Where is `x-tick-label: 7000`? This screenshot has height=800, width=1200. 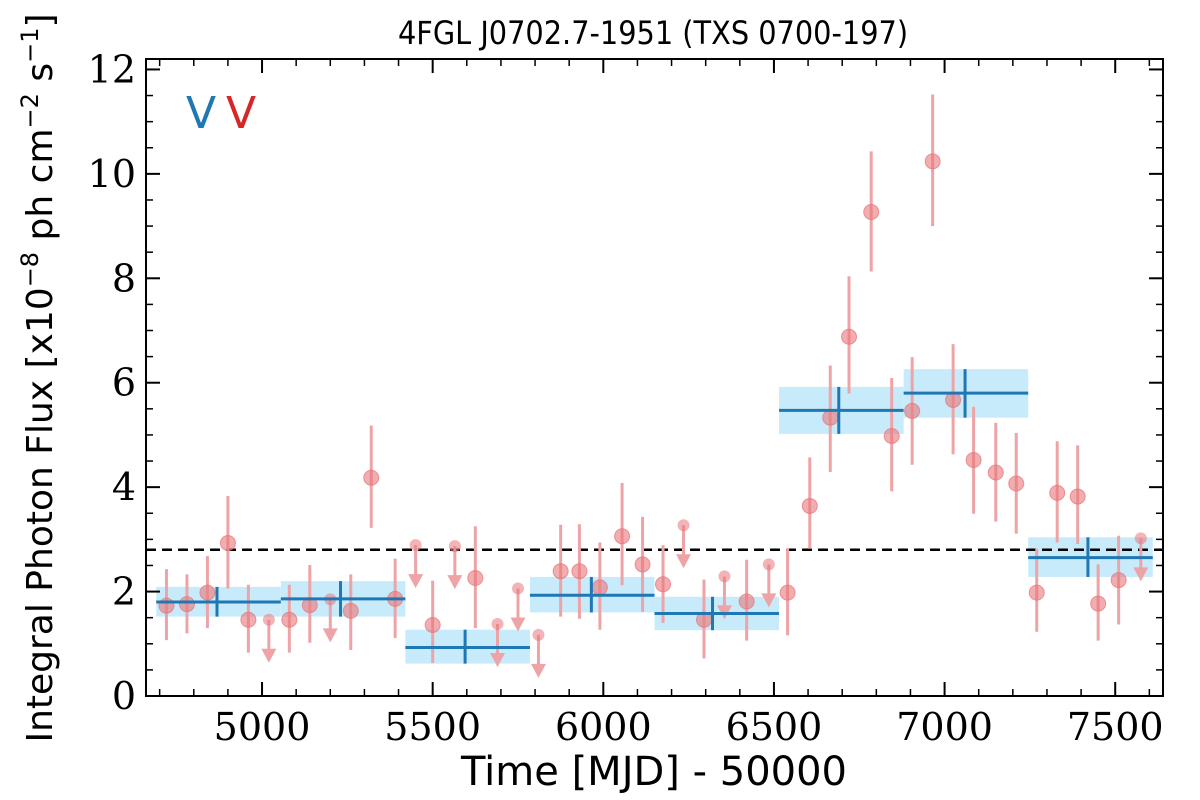
x-tick-label: 7000 is located at coordinates (944, 727).